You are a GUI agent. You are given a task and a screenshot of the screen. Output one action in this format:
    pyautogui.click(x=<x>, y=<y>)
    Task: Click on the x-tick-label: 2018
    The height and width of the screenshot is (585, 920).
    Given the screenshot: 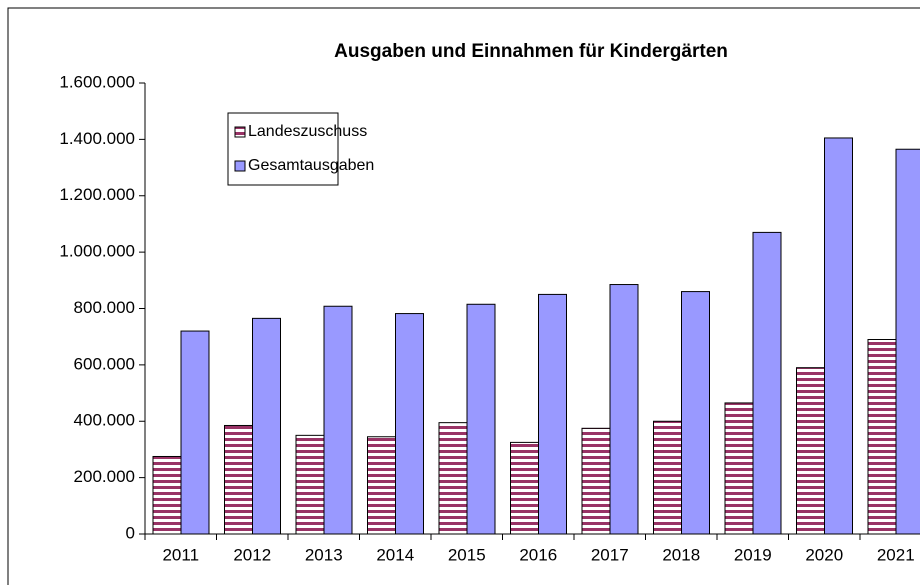 What is the action you would take?
    pyautogui.click(x=681, y=554)
    